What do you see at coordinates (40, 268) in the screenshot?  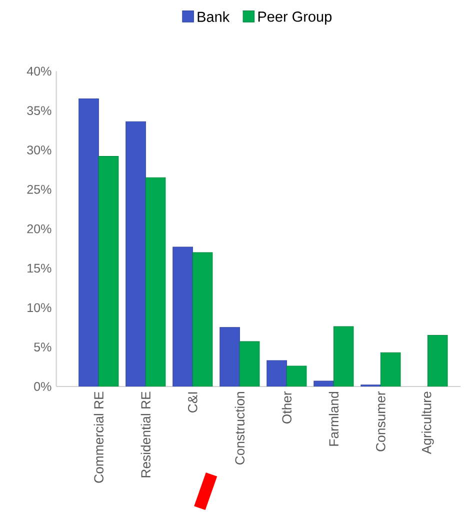 I see `y-tick-label: 15%` at bounding box center [40, 268].